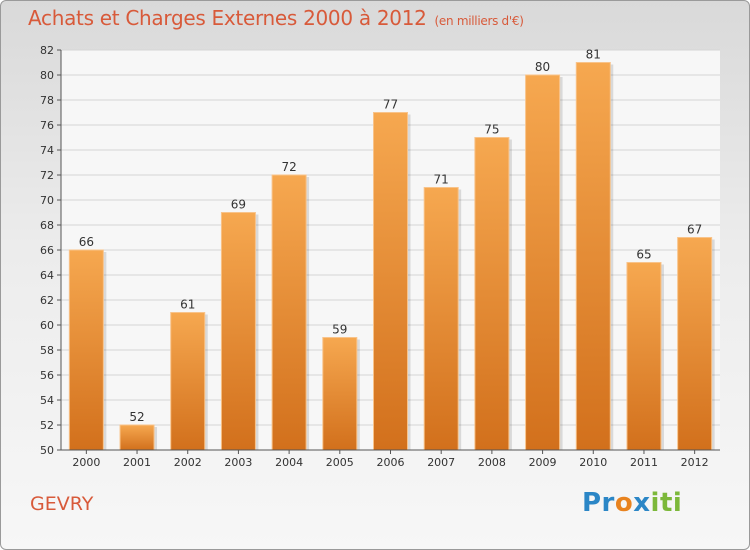  Describe the element at coordinates (479, 21) in the screenshot. I see `chart-subtitle: (en milliers d'€)` at that location.